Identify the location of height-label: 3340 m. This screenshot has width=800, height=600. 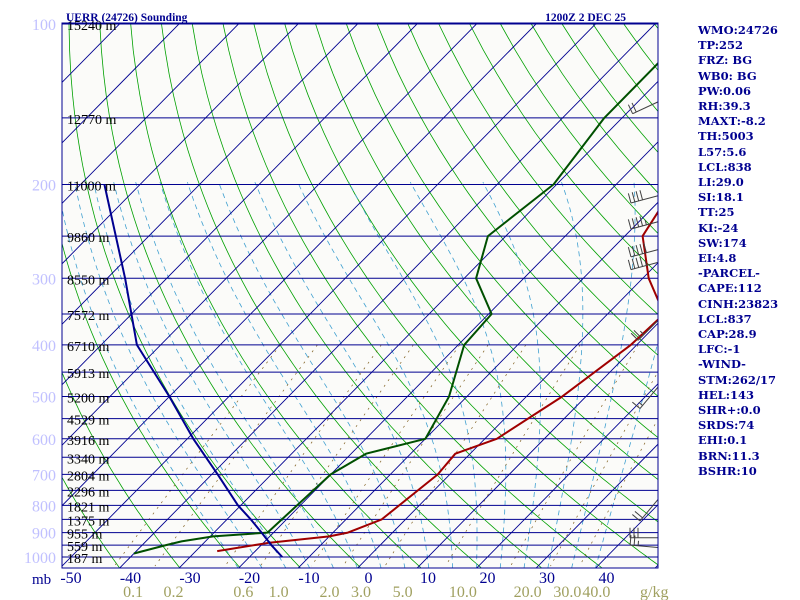
(88, 459).